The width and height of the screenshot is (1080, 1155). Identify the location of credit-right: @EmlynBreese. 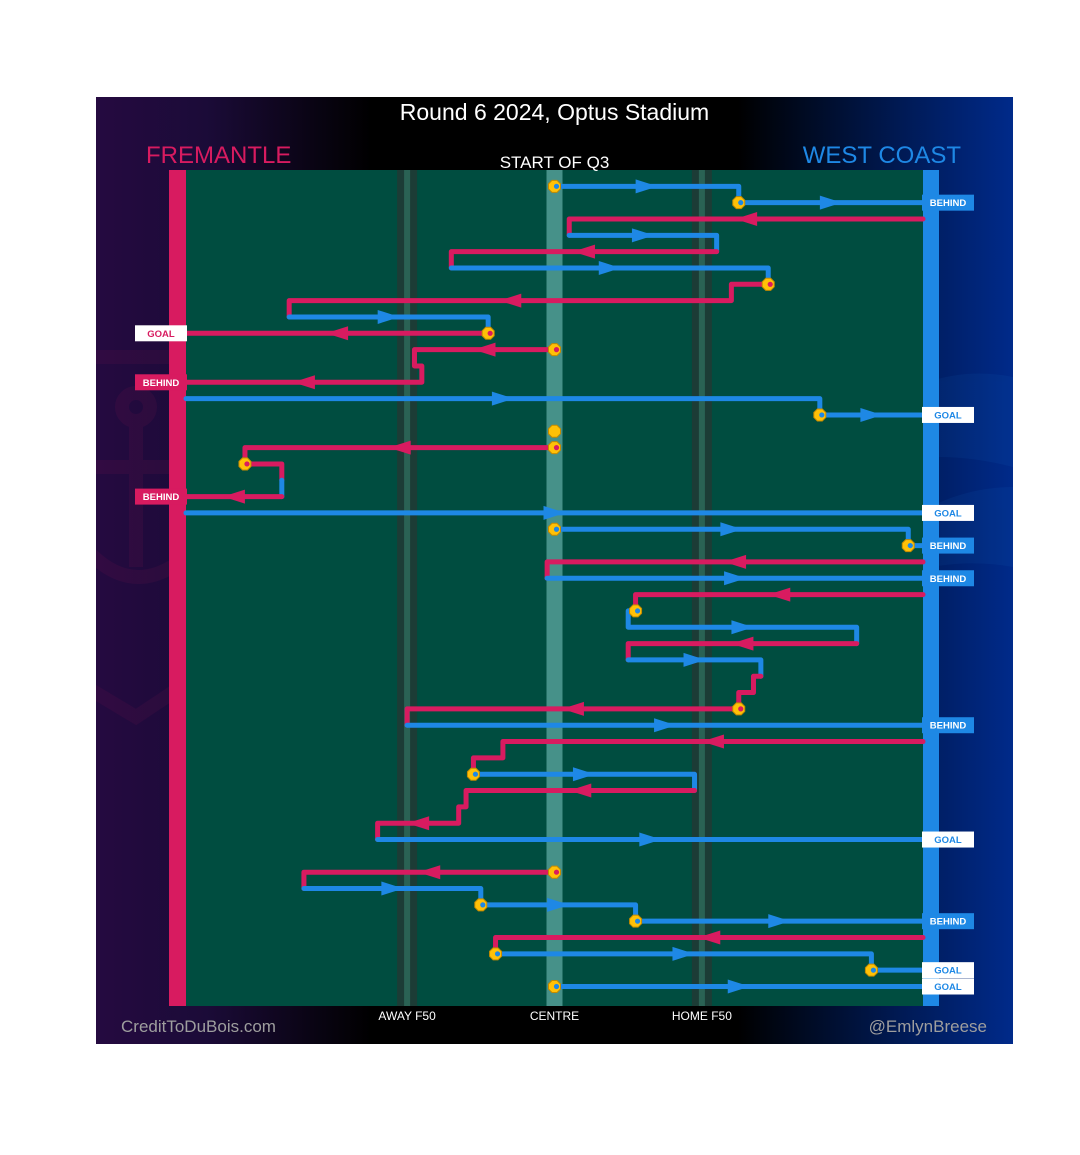
(927, 1026).